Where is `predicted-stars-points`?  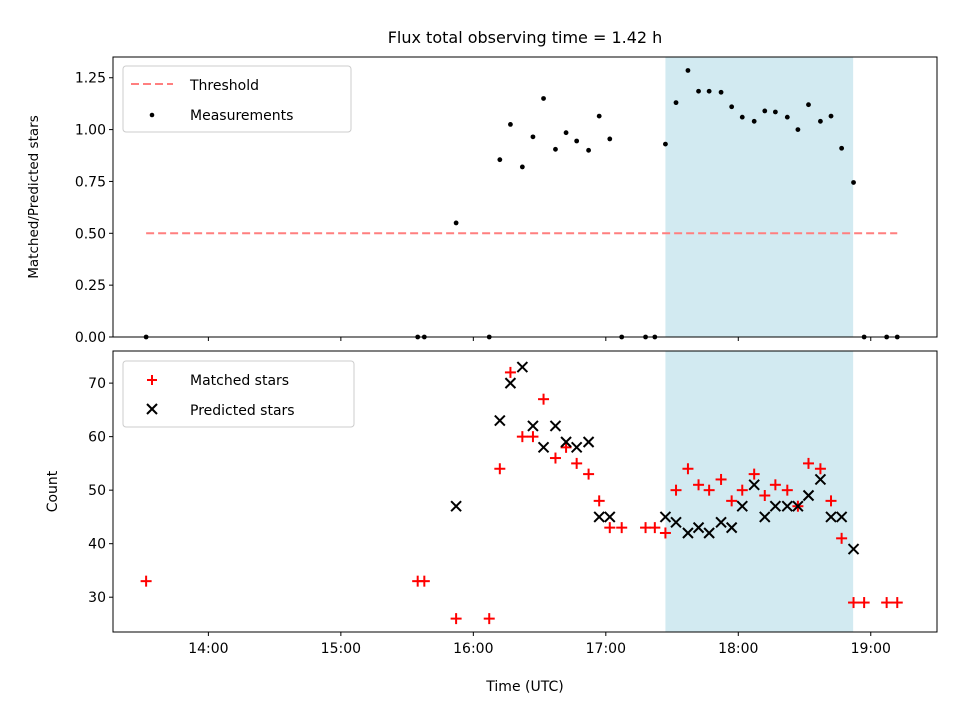 predicted-stars-points is located at coordinates (655, 458).